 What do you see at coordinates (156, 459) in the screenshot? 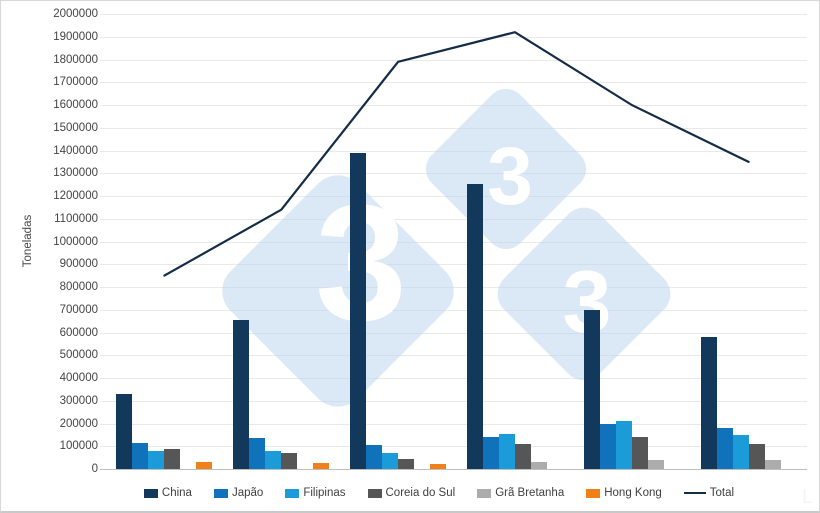
I see `bar-filipinas-g1` at bounding box center [156, 459].